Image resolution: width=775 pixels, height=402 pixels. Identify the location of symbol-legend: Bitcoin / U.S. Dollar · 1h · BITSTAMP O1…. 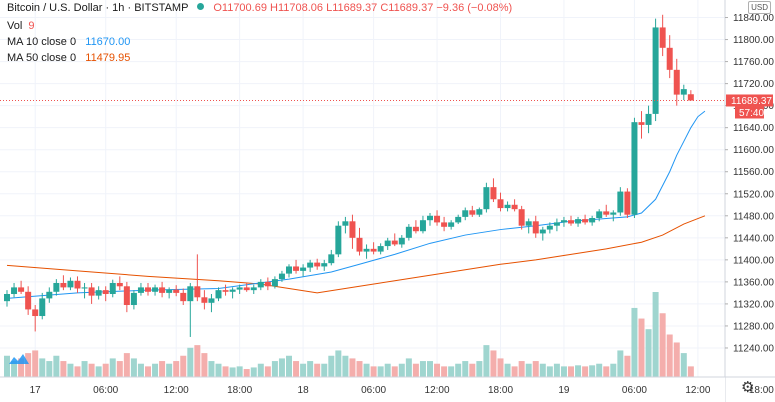
(260, 8).